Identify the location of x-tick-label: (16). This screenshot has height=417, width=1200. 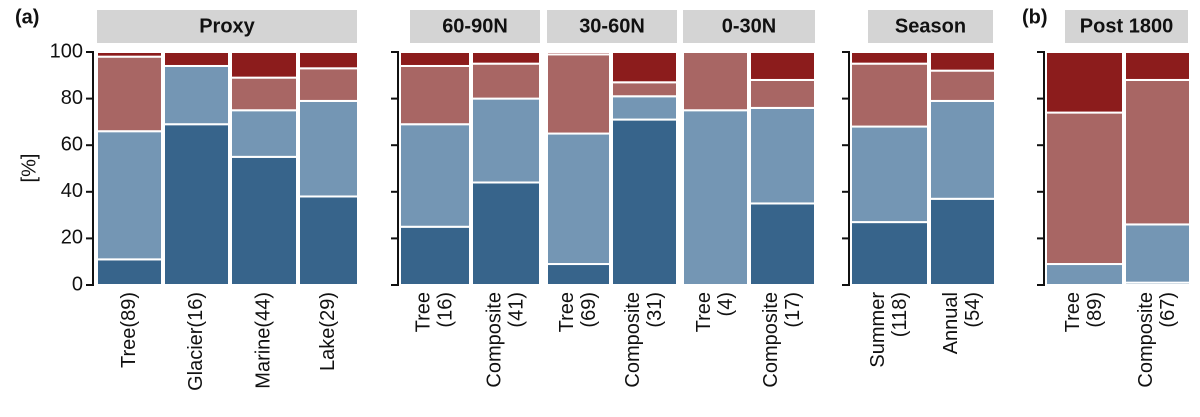
(445, 310).